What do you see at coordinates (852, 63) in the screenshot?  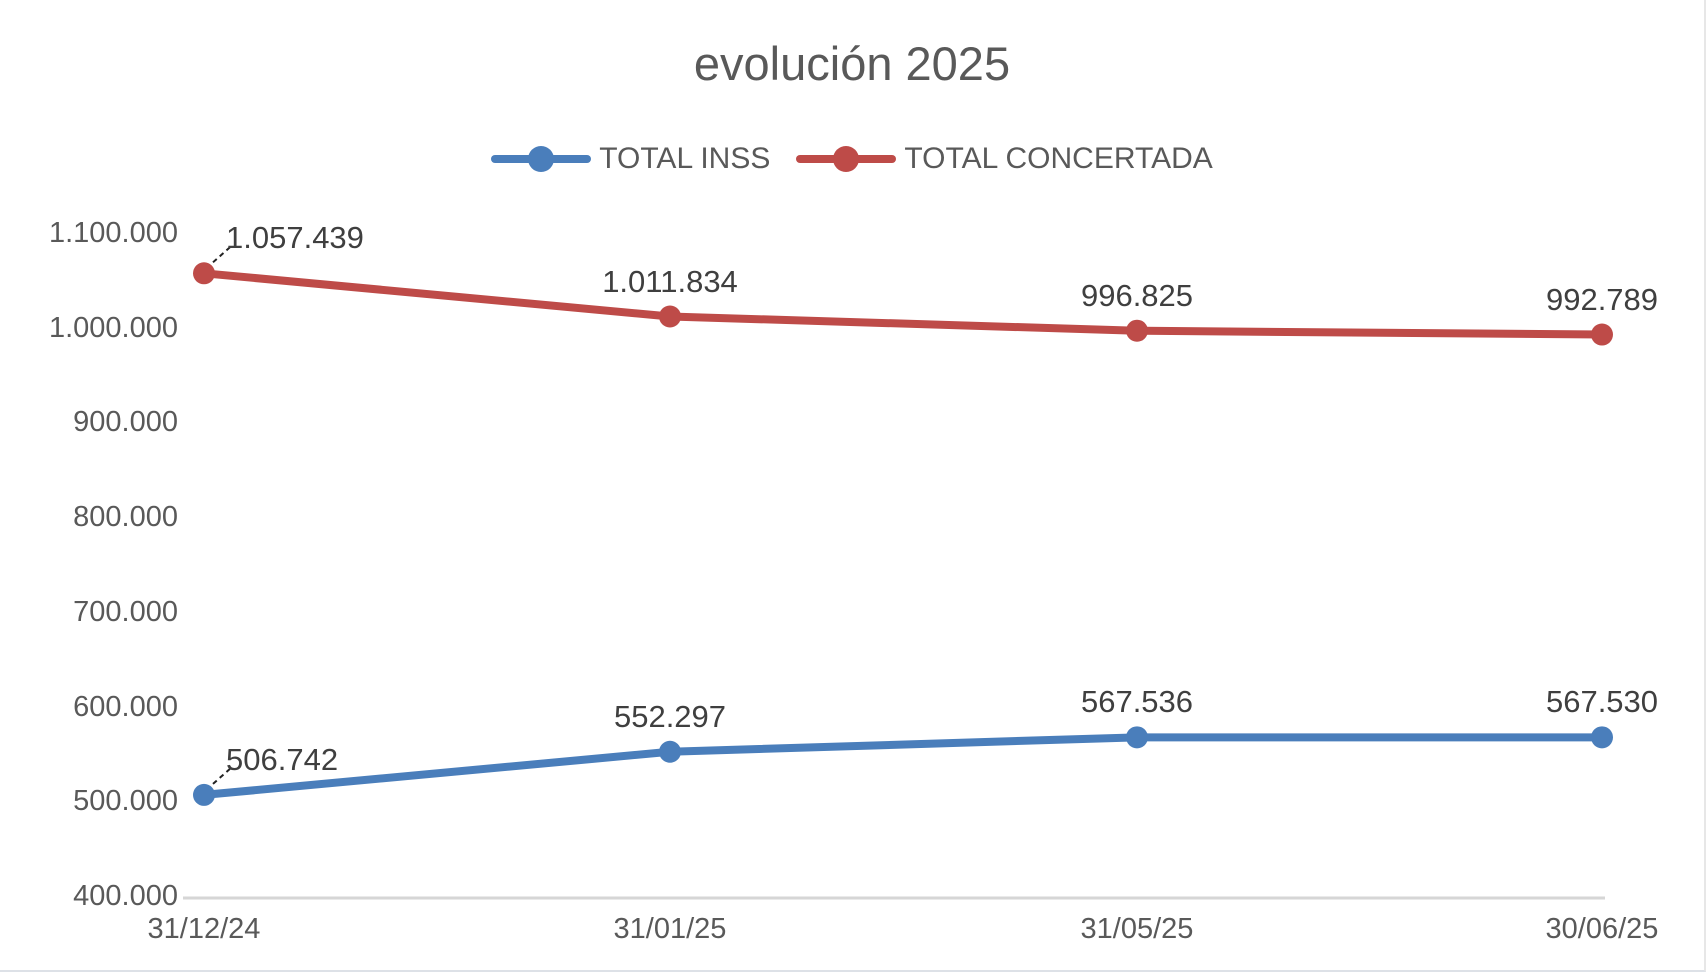 I see `chart-title: evolución 2025` at bounding box center [852, 63].